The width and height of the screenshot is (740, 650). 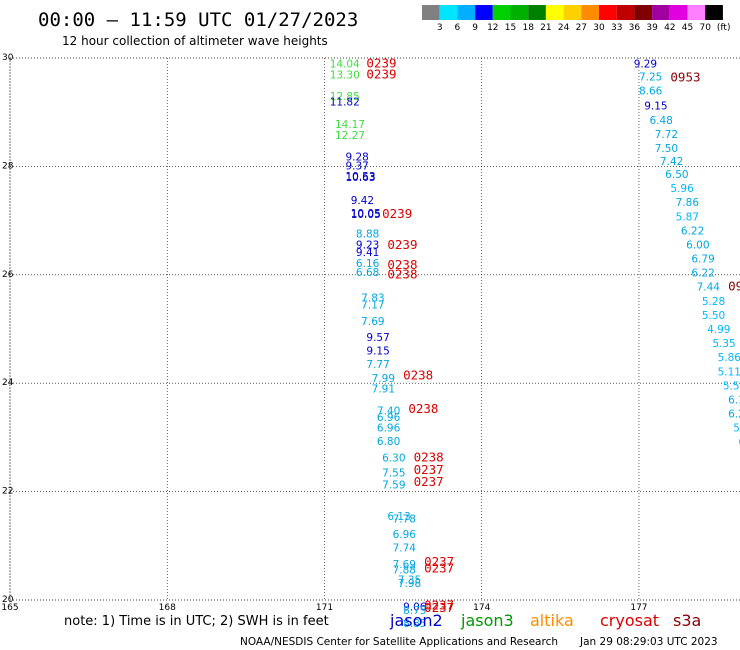 What do you see at coordinates (629, 620) in the screenshot?
I see `legend-cryosat: cryosat` at bounding box center [629, 620].